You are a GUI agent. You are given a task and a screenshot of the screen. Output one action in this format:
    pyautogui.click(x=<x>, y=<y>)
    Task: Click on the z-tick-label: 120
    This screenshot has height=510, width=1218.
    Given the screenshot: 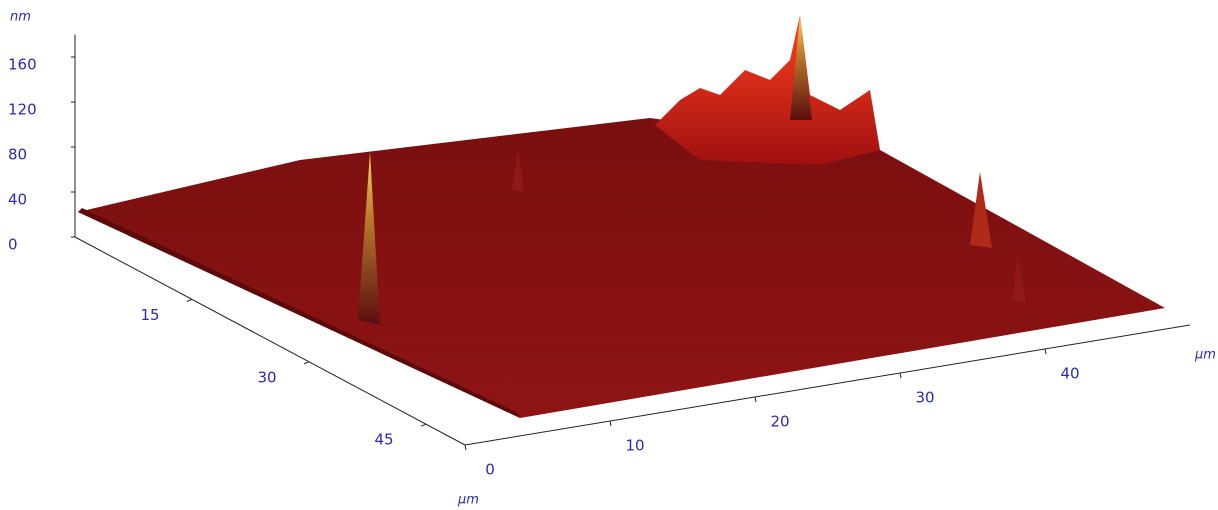 What is the action you would take?
    pyautogui.click(x=22, y=110)
    